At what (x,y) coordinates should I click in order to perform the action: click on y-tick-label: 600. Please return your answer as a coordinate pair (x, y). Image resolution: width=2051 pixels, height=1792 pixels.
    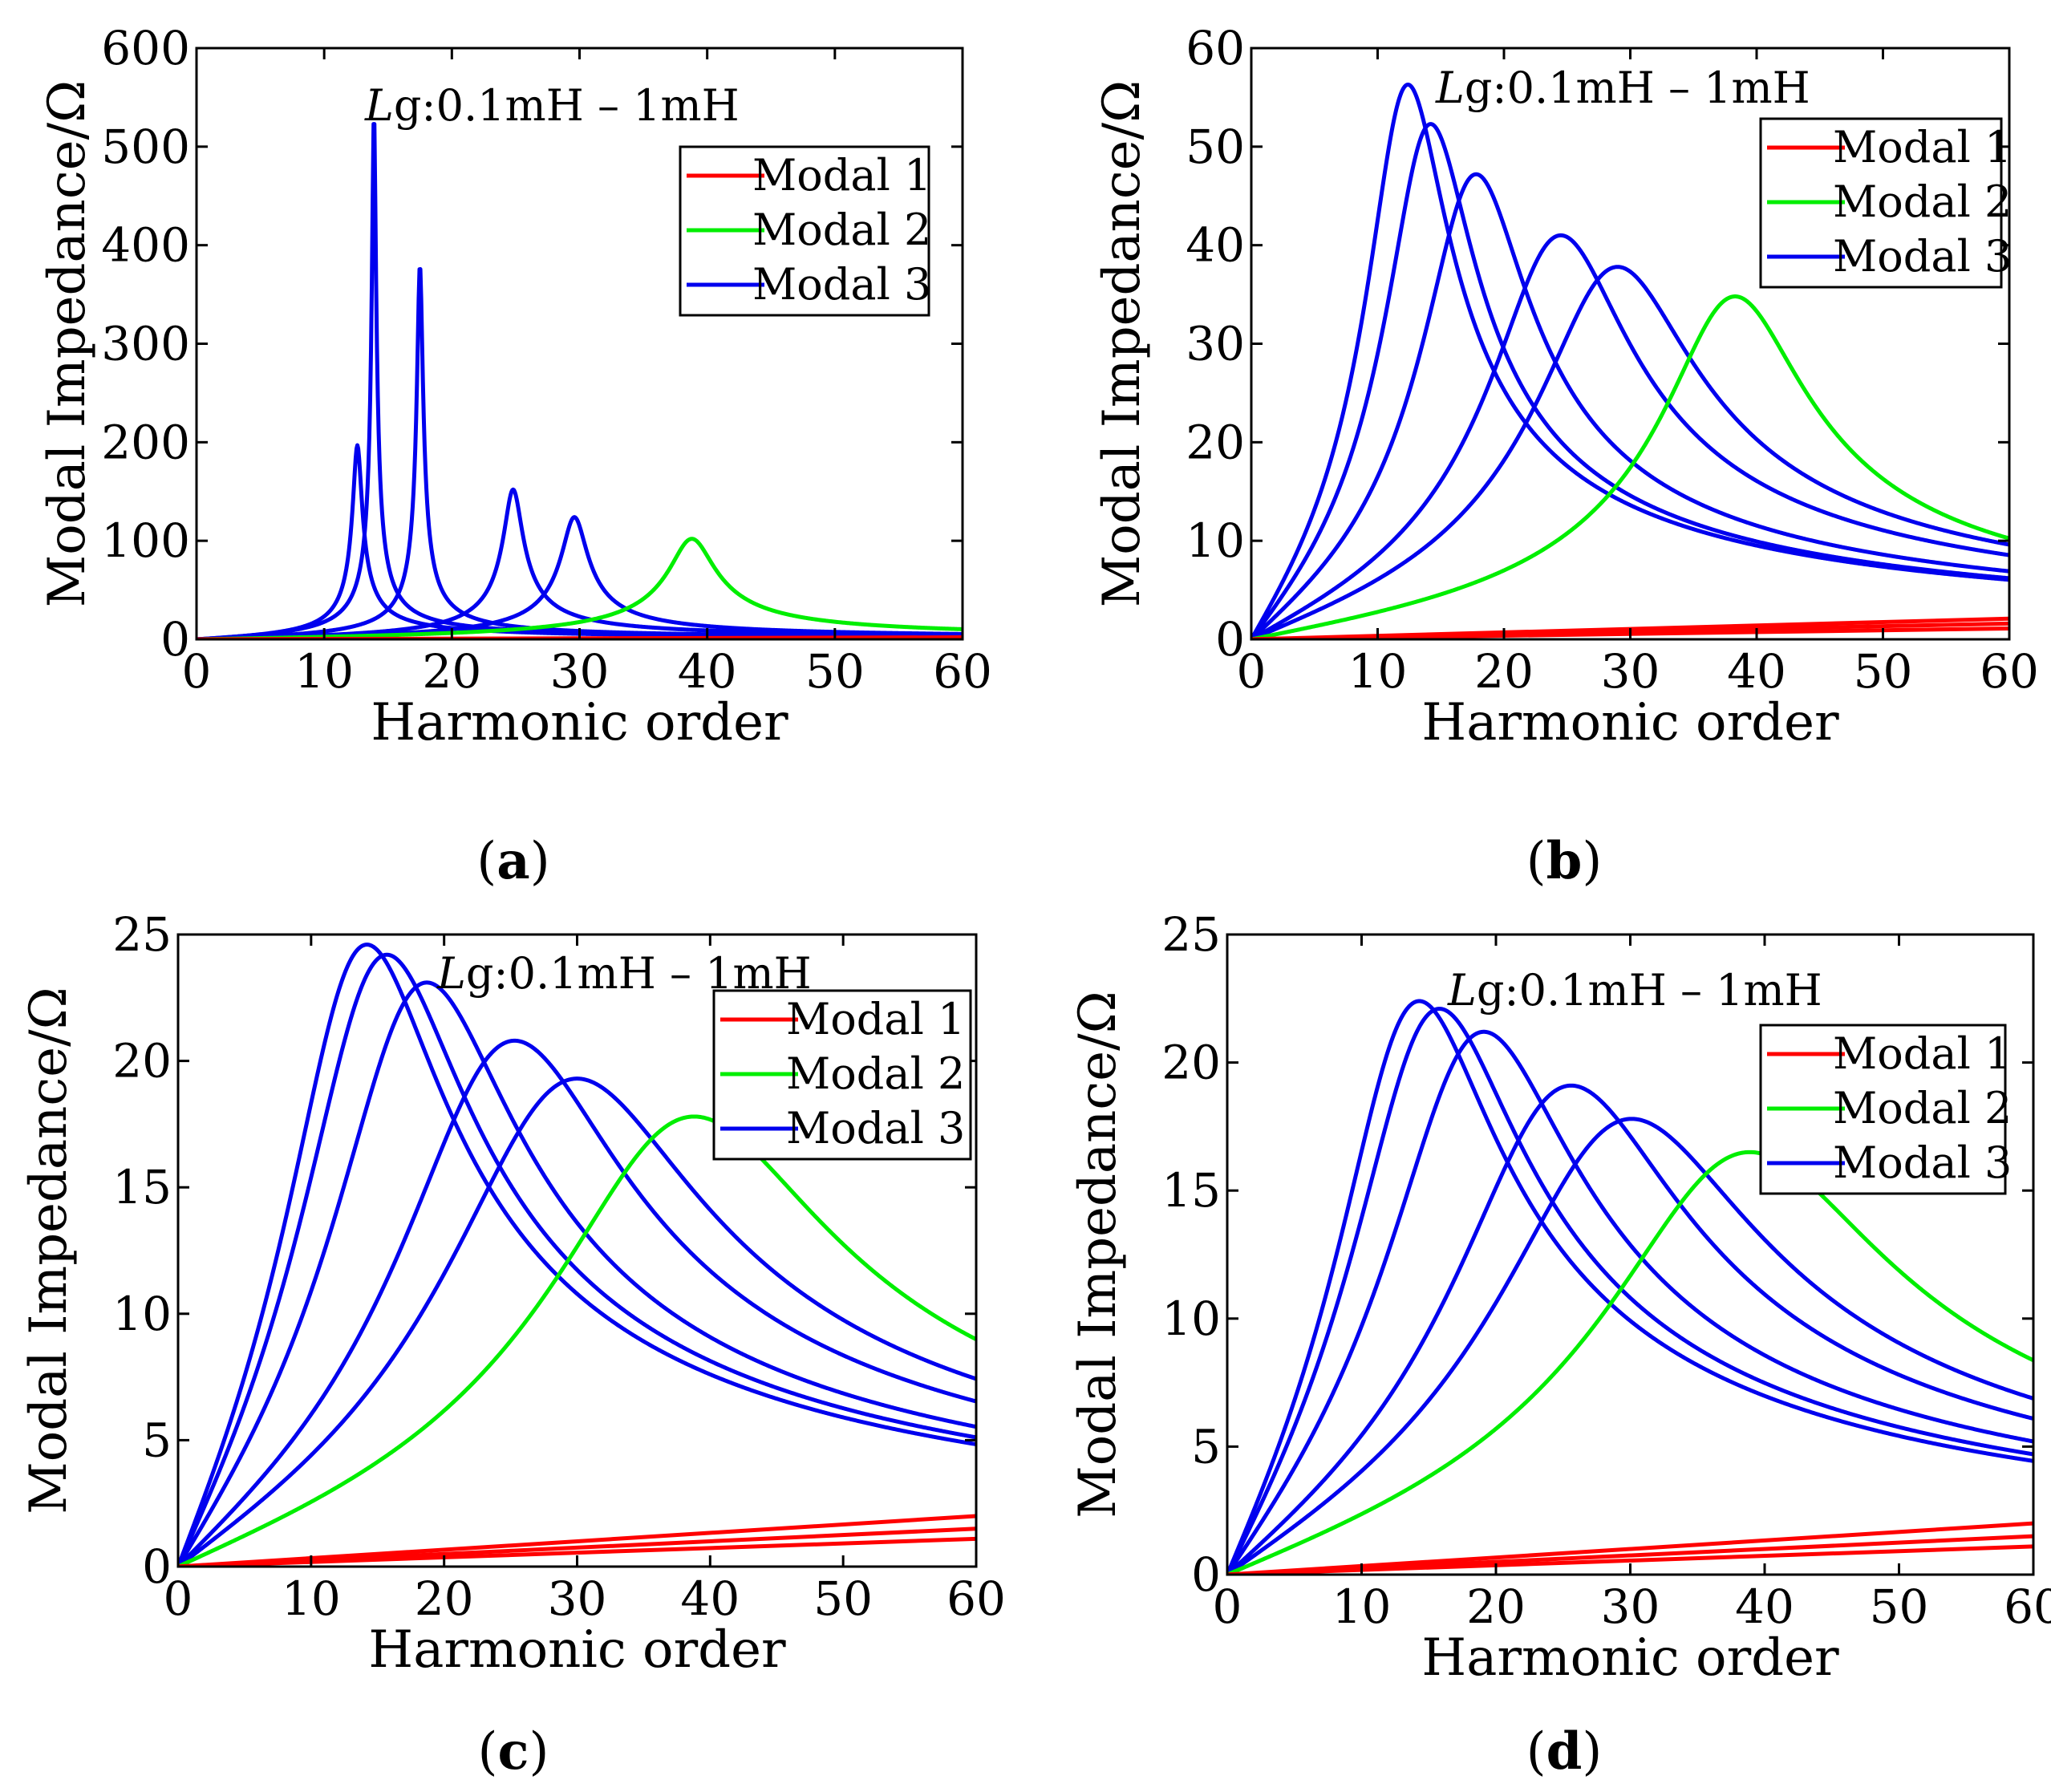
    Looking at the image, I should click on (145, 48).